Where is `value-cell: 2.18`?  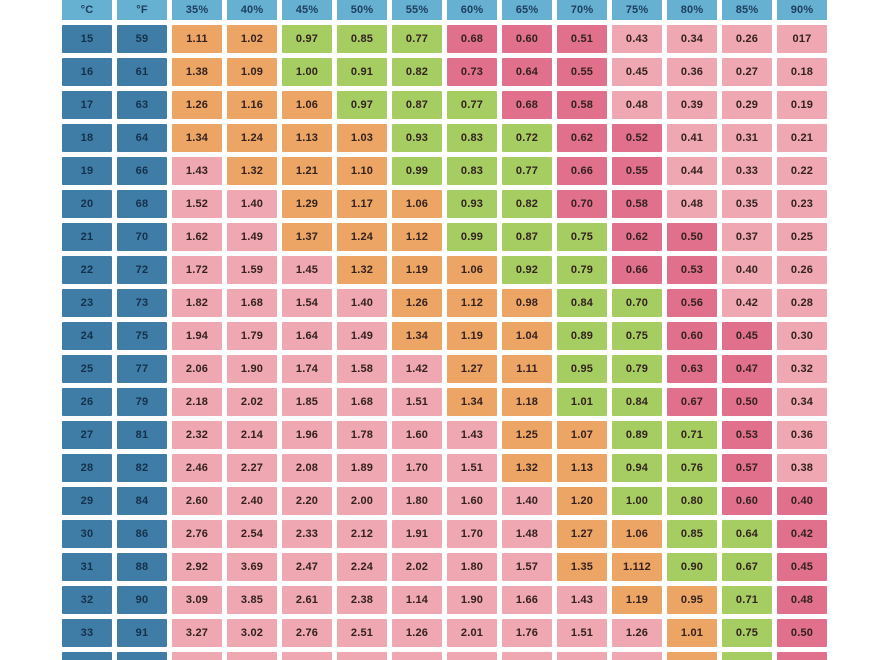
value-cell: 2.18 is located at coordinates (197, 402).